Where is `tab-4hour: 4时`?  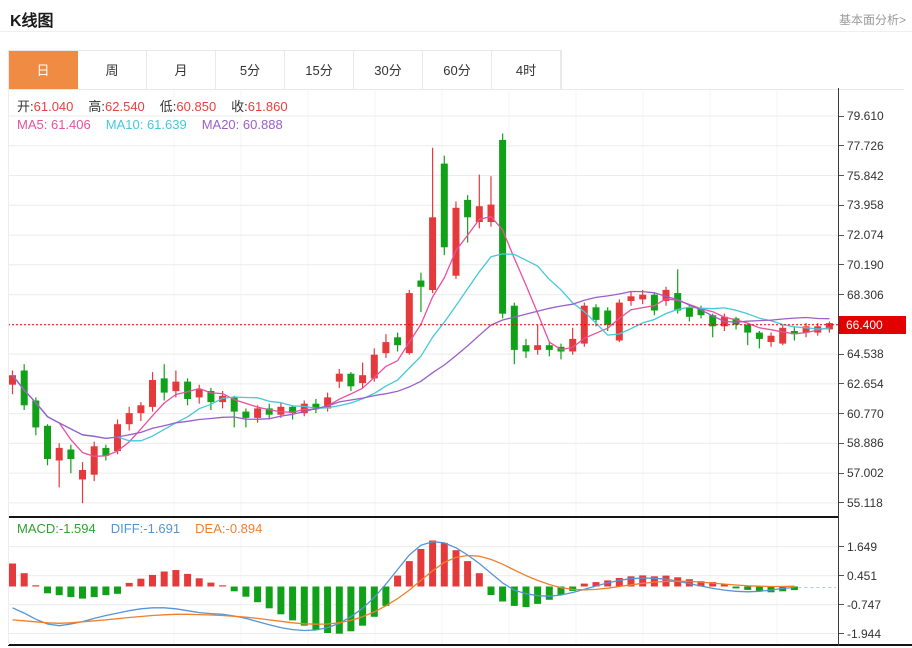 tab-4hour: 4时 is located at coordinates (526, 70).